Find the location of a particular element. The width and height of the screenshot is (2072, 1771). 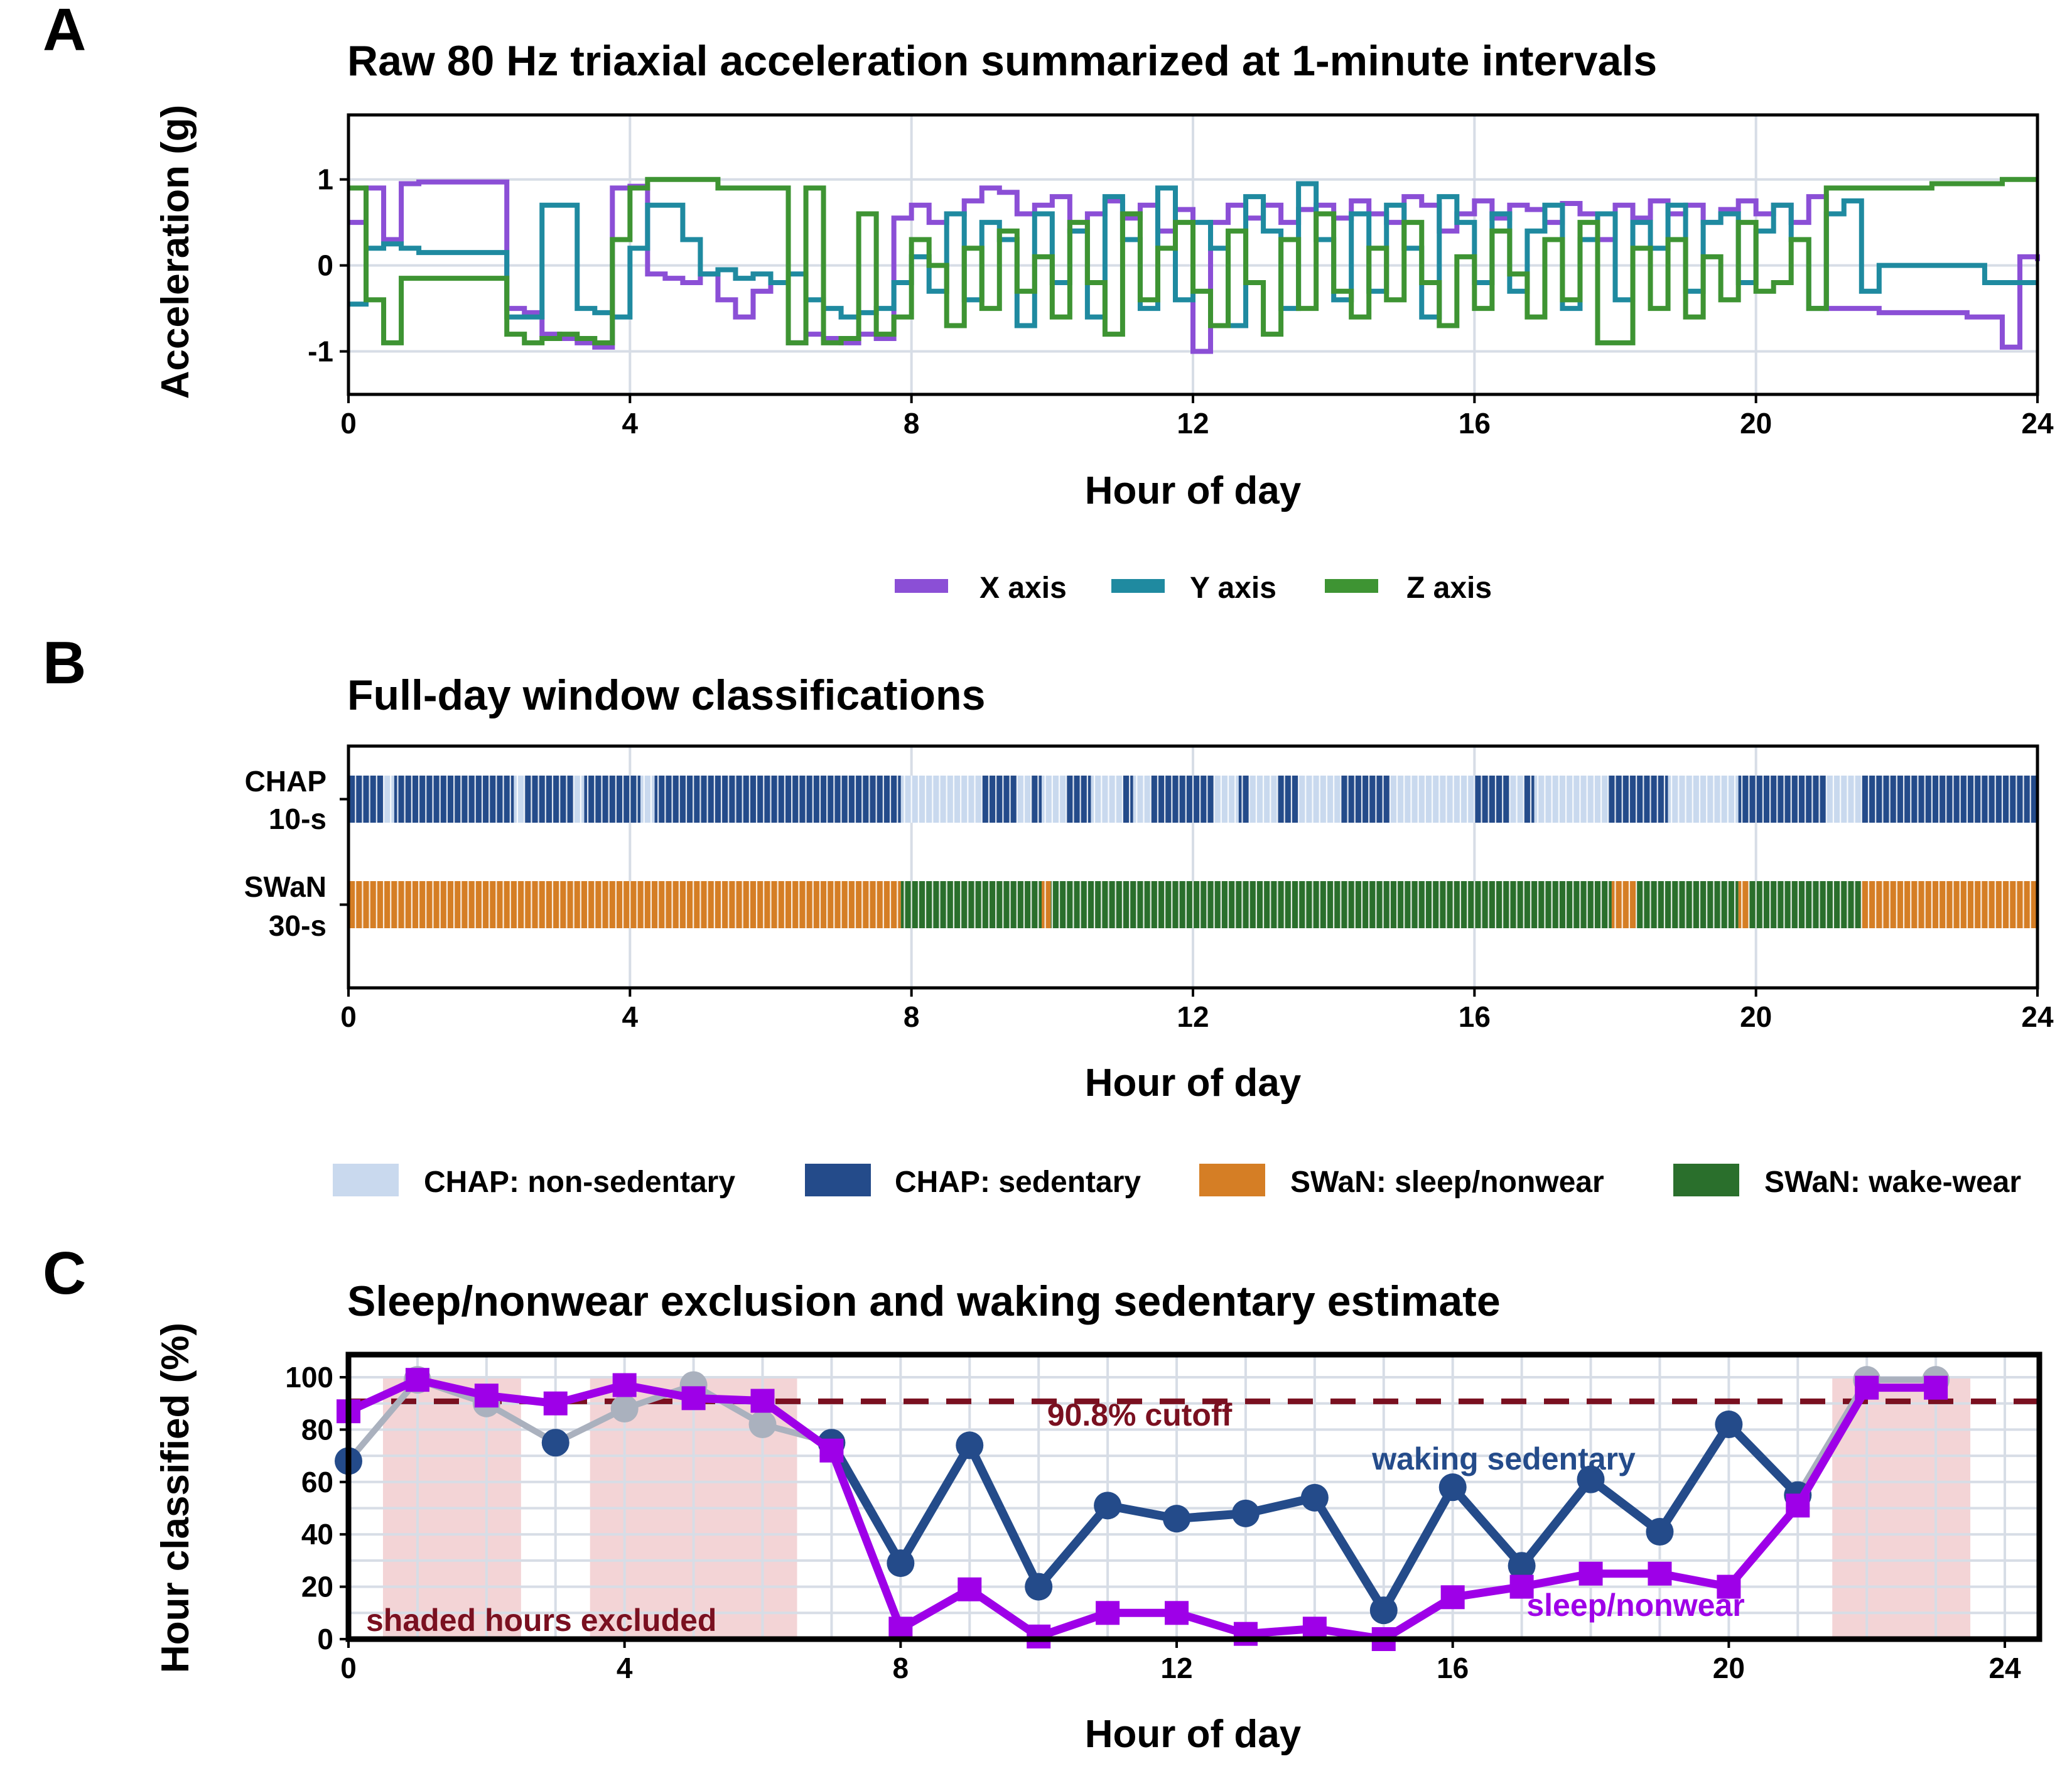

y-tick-label: 0 is located at coordinates (325, 265).